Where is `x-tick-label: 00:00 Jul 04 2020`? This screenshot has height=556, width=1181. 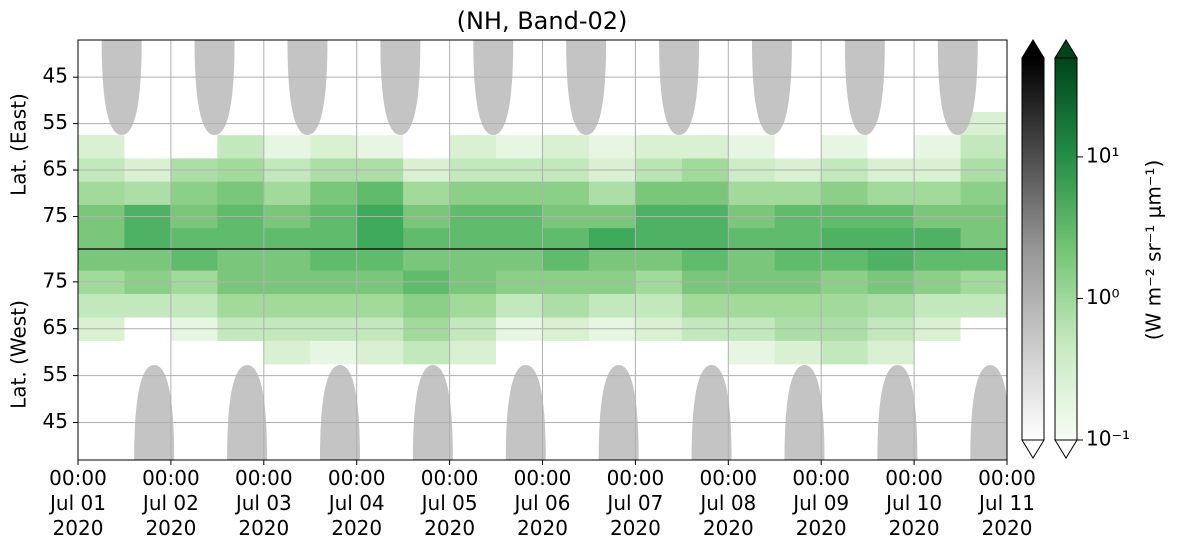
x-tick-label: 00:00 Jul 04 2020 is located at coordinates (356, 503).